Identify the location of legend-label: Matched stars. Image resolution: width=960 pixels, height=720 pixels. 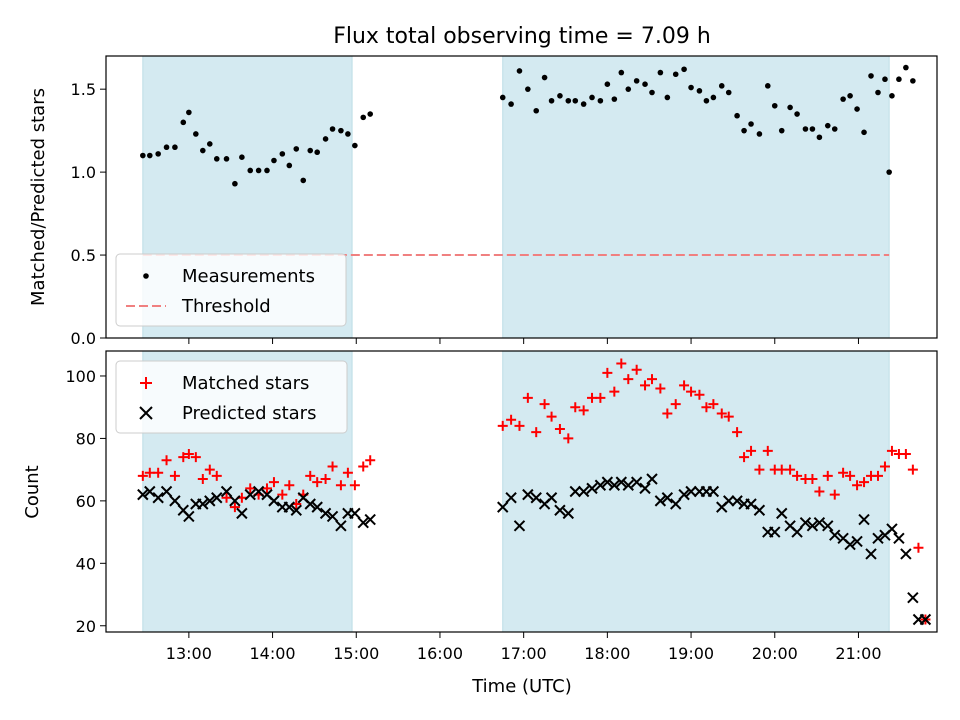
(245, 383).